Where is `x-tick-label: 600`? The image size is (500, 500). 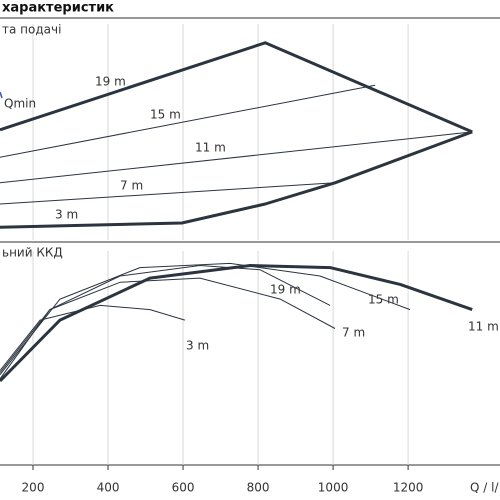
x-tick-label: 600 is located at coordinates (183, 488).